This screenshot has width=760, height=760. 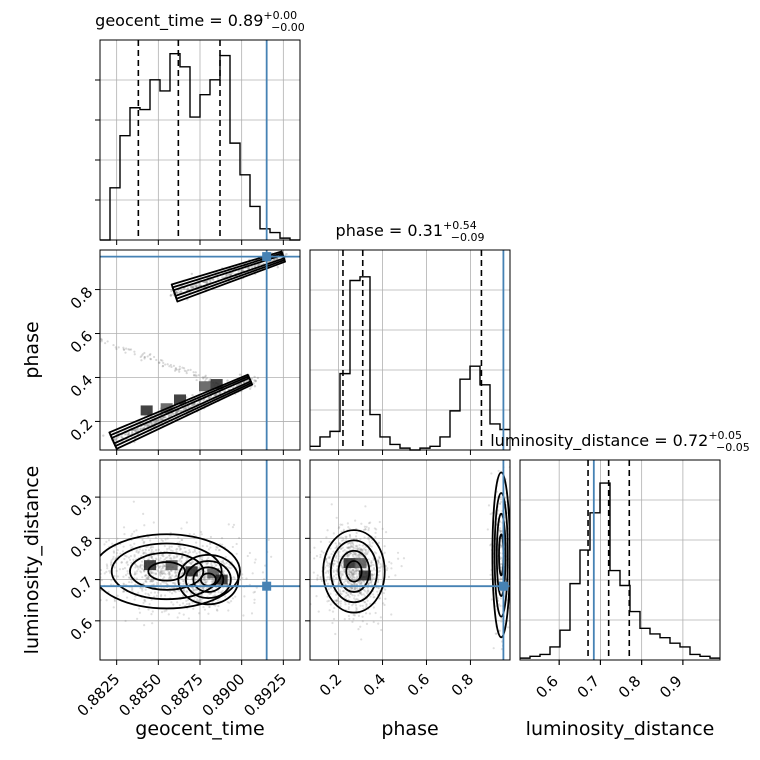 What do you see at coordinates (416, 555) in the screenshot?
I see `phase-vs-luminosity_distance-contours` at bounding box center [416, 555].